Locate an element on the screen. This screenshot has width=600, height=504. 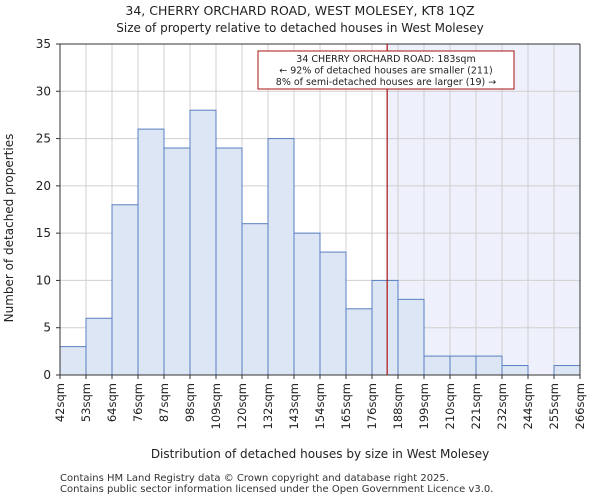
y-tick-label: 10 is located at coordinates (43, 280).